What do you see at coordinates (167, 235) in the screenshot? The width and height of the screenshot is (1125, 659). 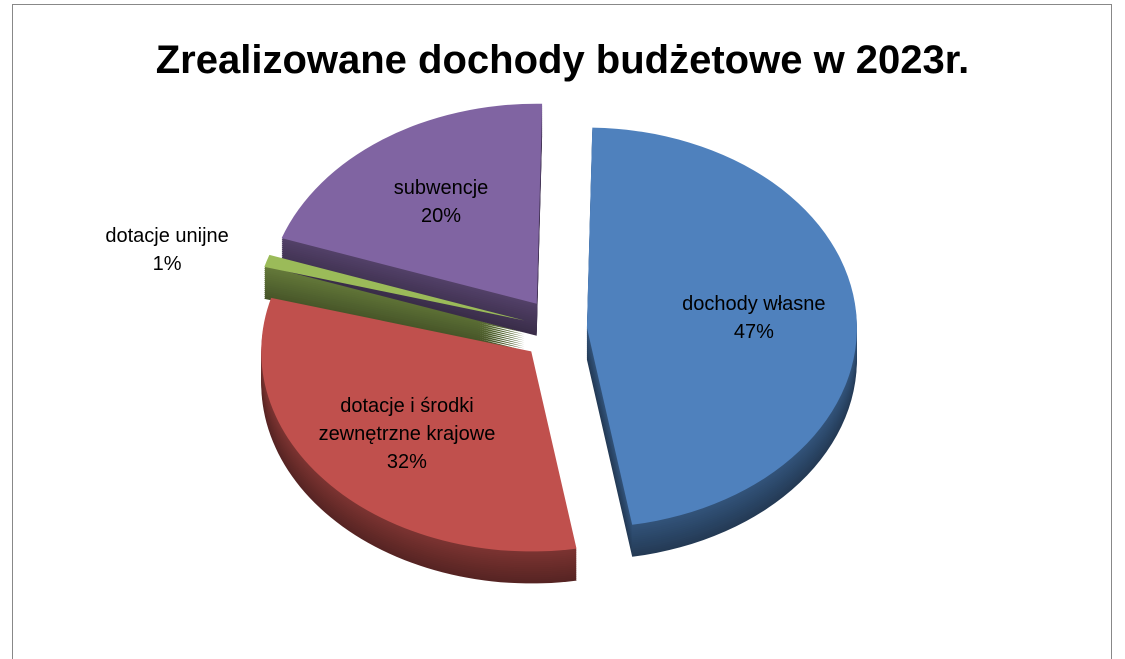 I see `slice-category: dotacje unijne` at bounding box center [167, 235].